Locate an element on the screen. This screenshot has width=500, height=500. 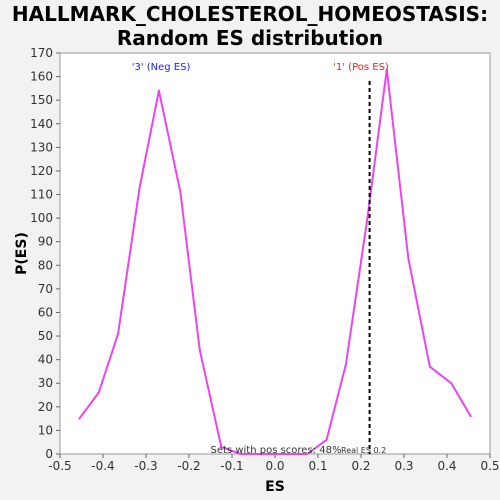
x-tick-label: 0.4 is located at coordinates (446, 466).